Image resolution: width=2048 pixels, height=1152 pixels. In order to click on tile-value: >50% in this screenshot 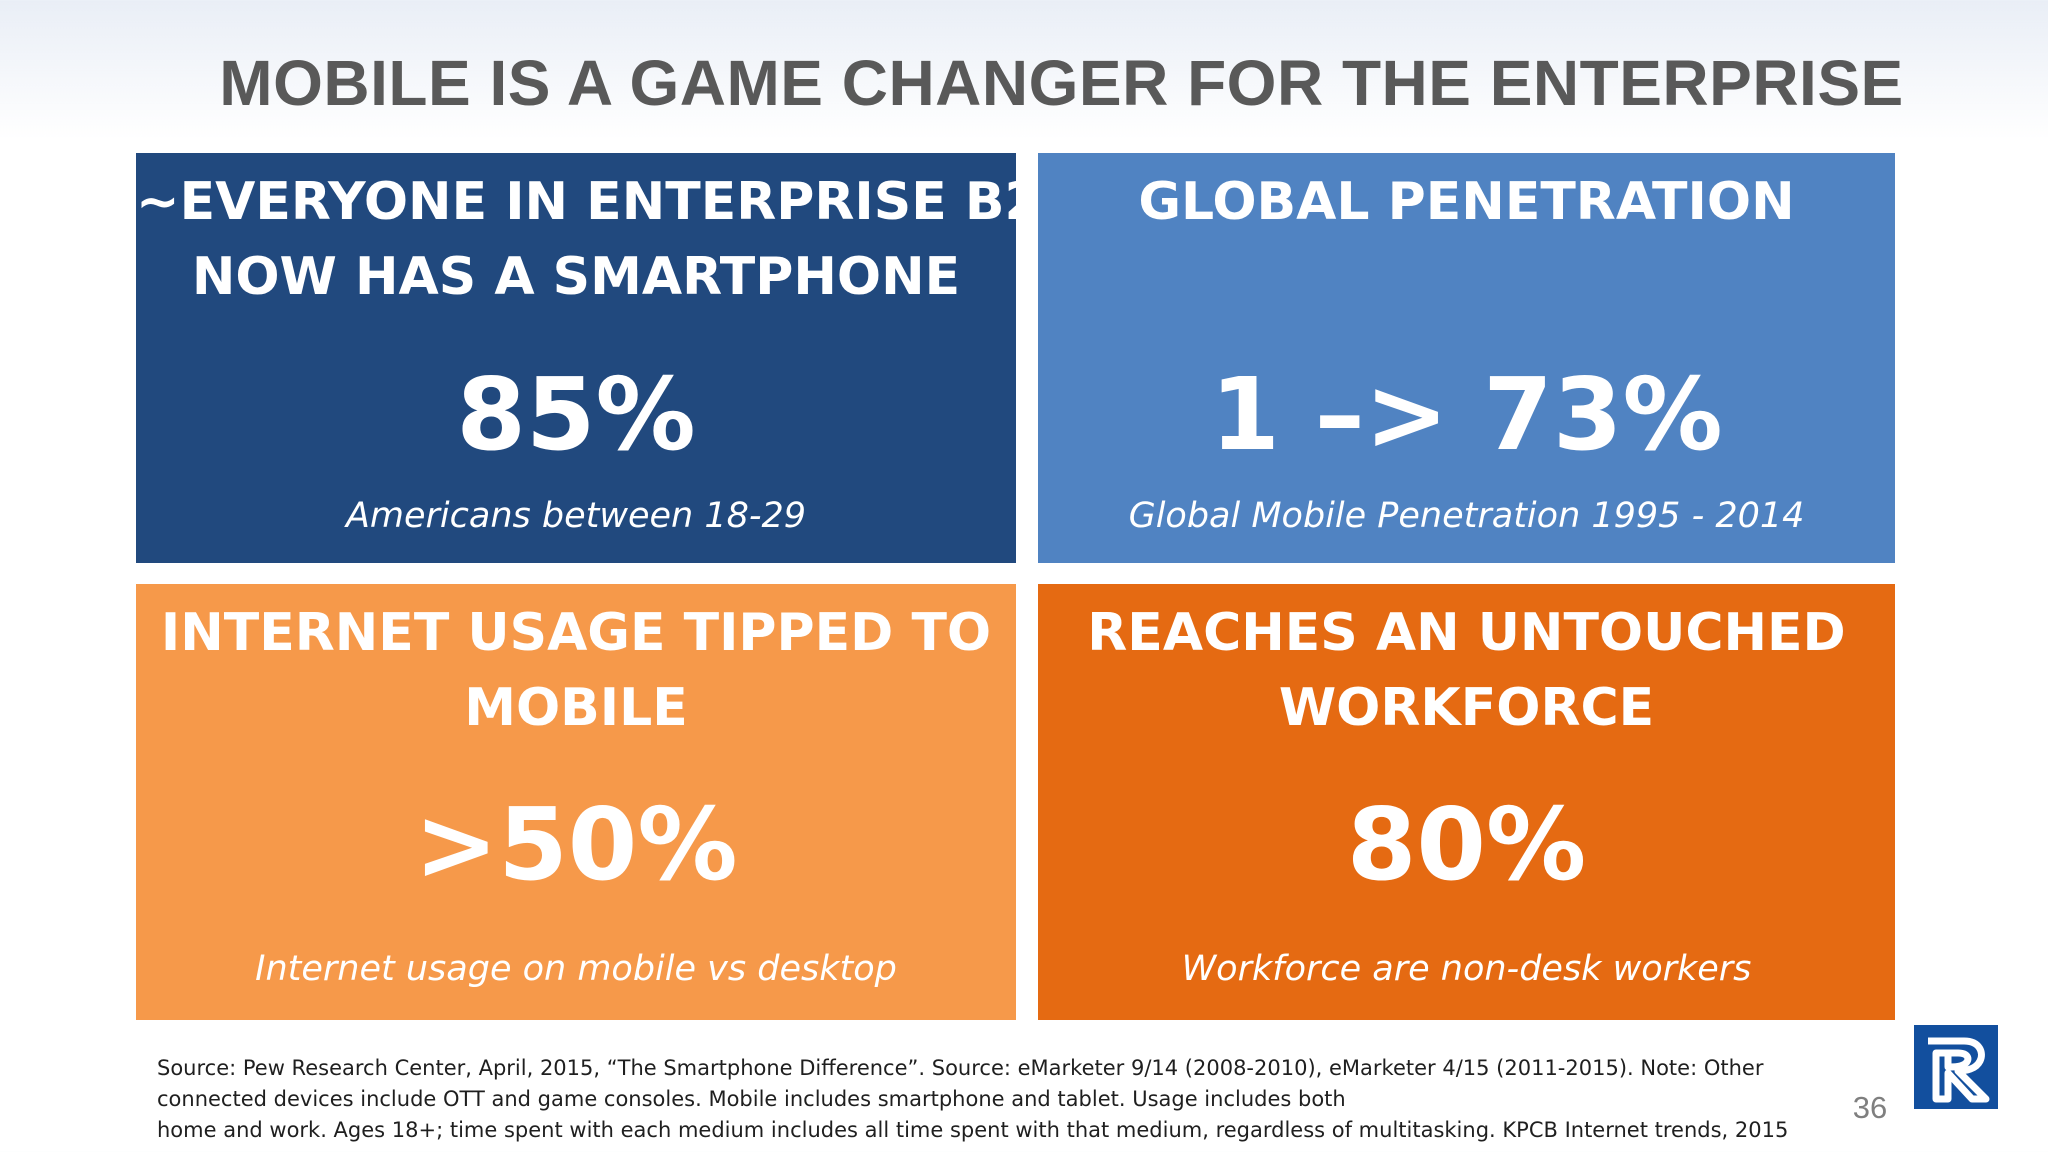, I will do `click(576, 844)`.